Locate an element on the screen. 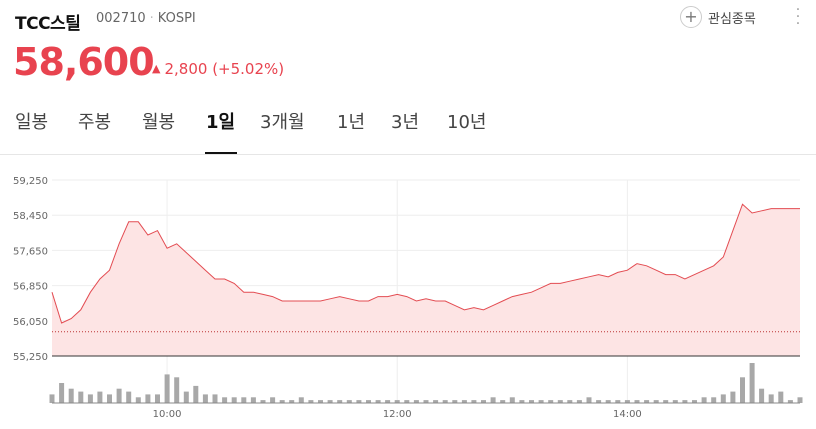  y-tick-label: 55,250 is located at coordinates (30, 357).